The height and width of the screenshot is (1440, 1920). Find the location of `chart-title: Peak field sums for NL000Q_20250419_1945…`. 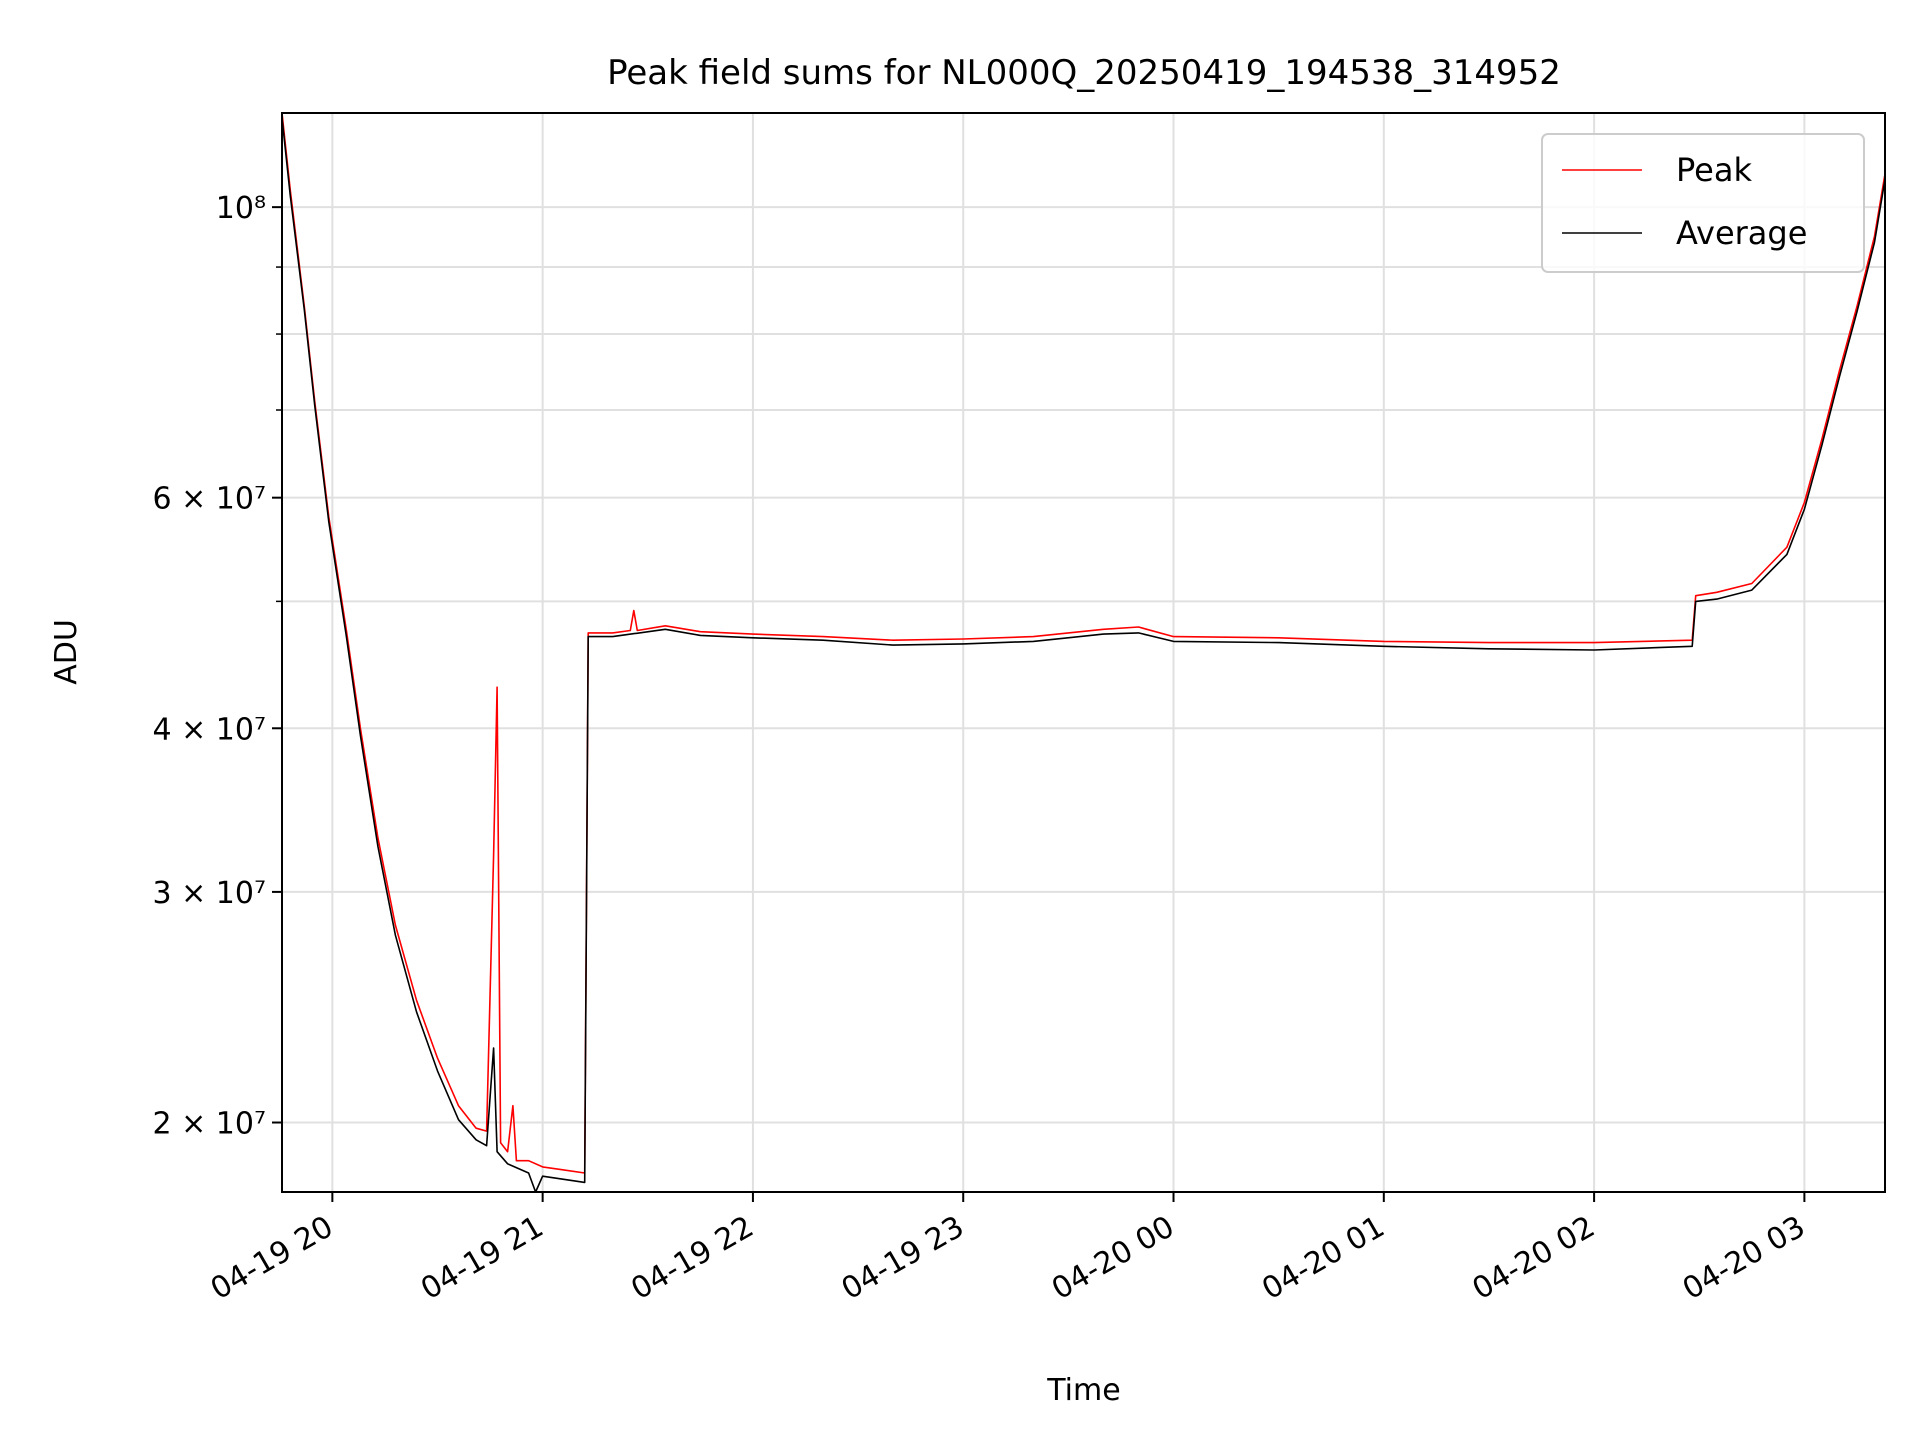

chart-title: Peak field sums for NL000Q_20250419_1945… is located at coordinates (1084, 73).